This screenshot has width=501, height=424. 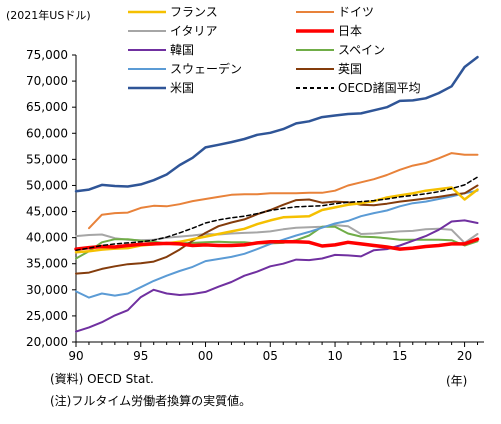 I want to click on y-tick-label: 30,000, so click(x=47, y=290).